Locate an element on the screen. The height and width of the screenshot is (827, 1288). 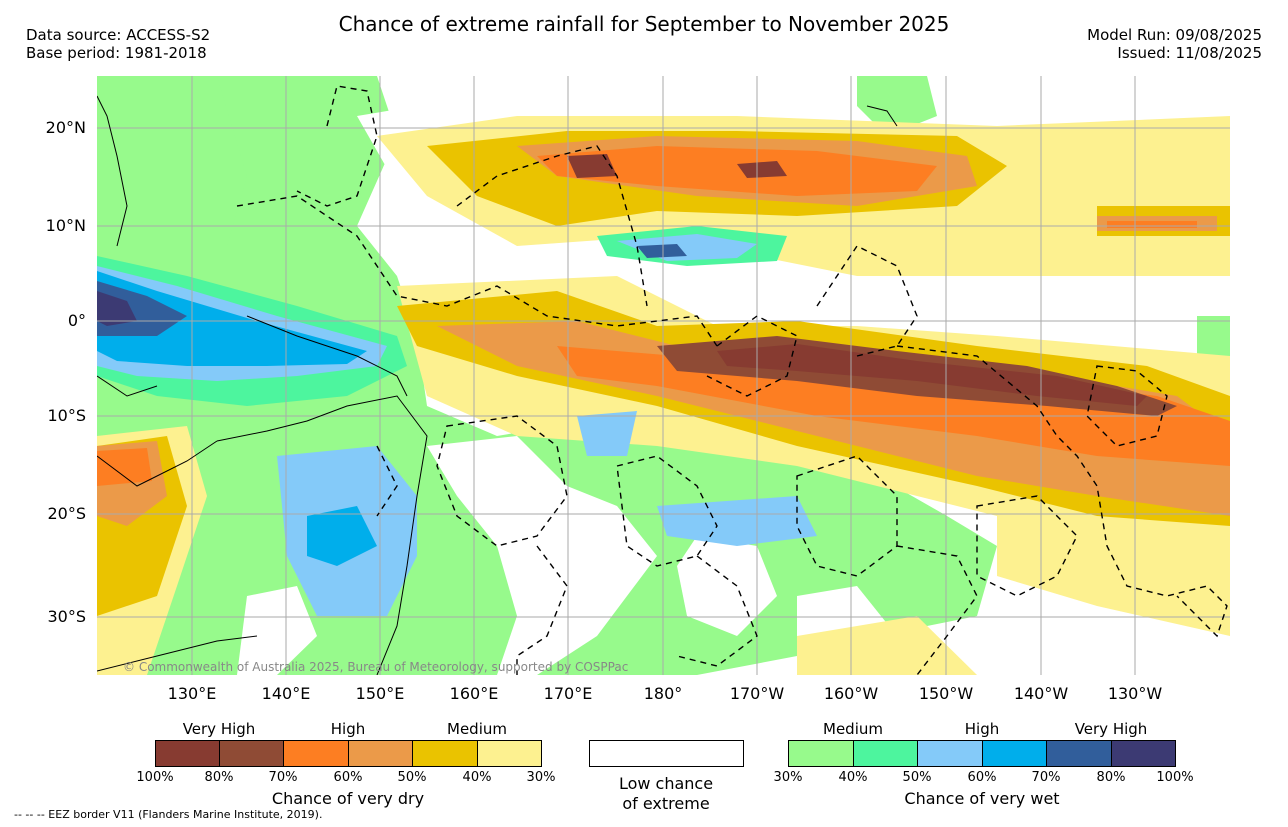
lat-label-10n: 10°N is located at coordinates (65, 225).